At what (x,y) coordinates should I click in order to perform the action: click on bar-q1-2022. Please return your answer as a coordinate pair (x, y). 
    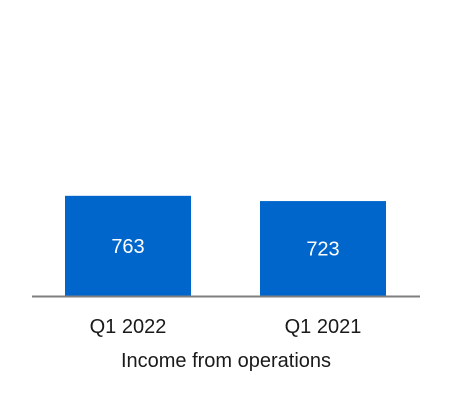
    Looking at the image, I should click on (128, 245).